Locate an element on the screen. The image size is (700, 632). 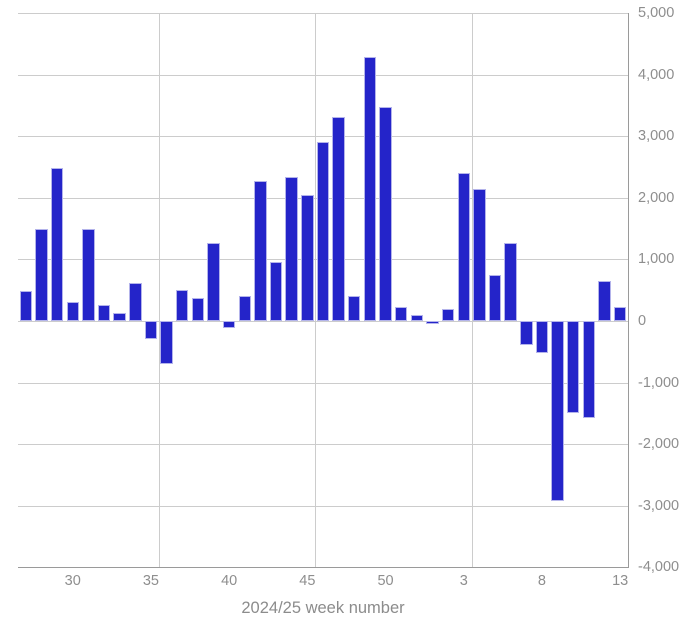
x-axis-tick-label: 40 is located at coordinates (229, 581).